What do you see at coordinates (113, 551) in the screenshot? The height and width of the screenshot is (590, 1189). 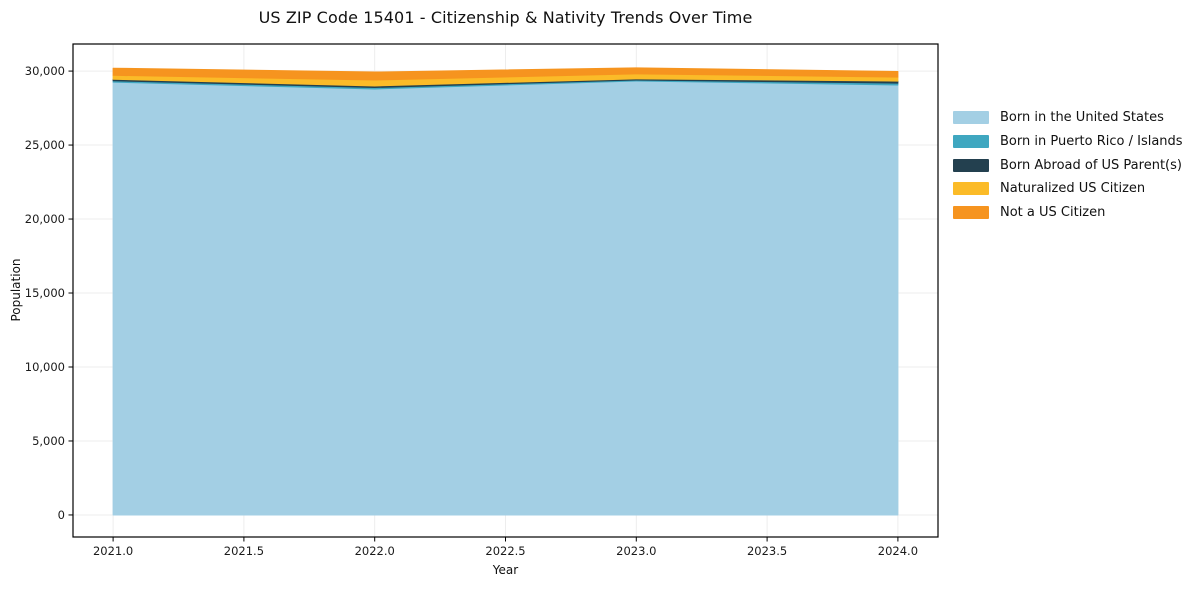 I see `x-tick-label: 2021.0` at bounding box center [113, 551].